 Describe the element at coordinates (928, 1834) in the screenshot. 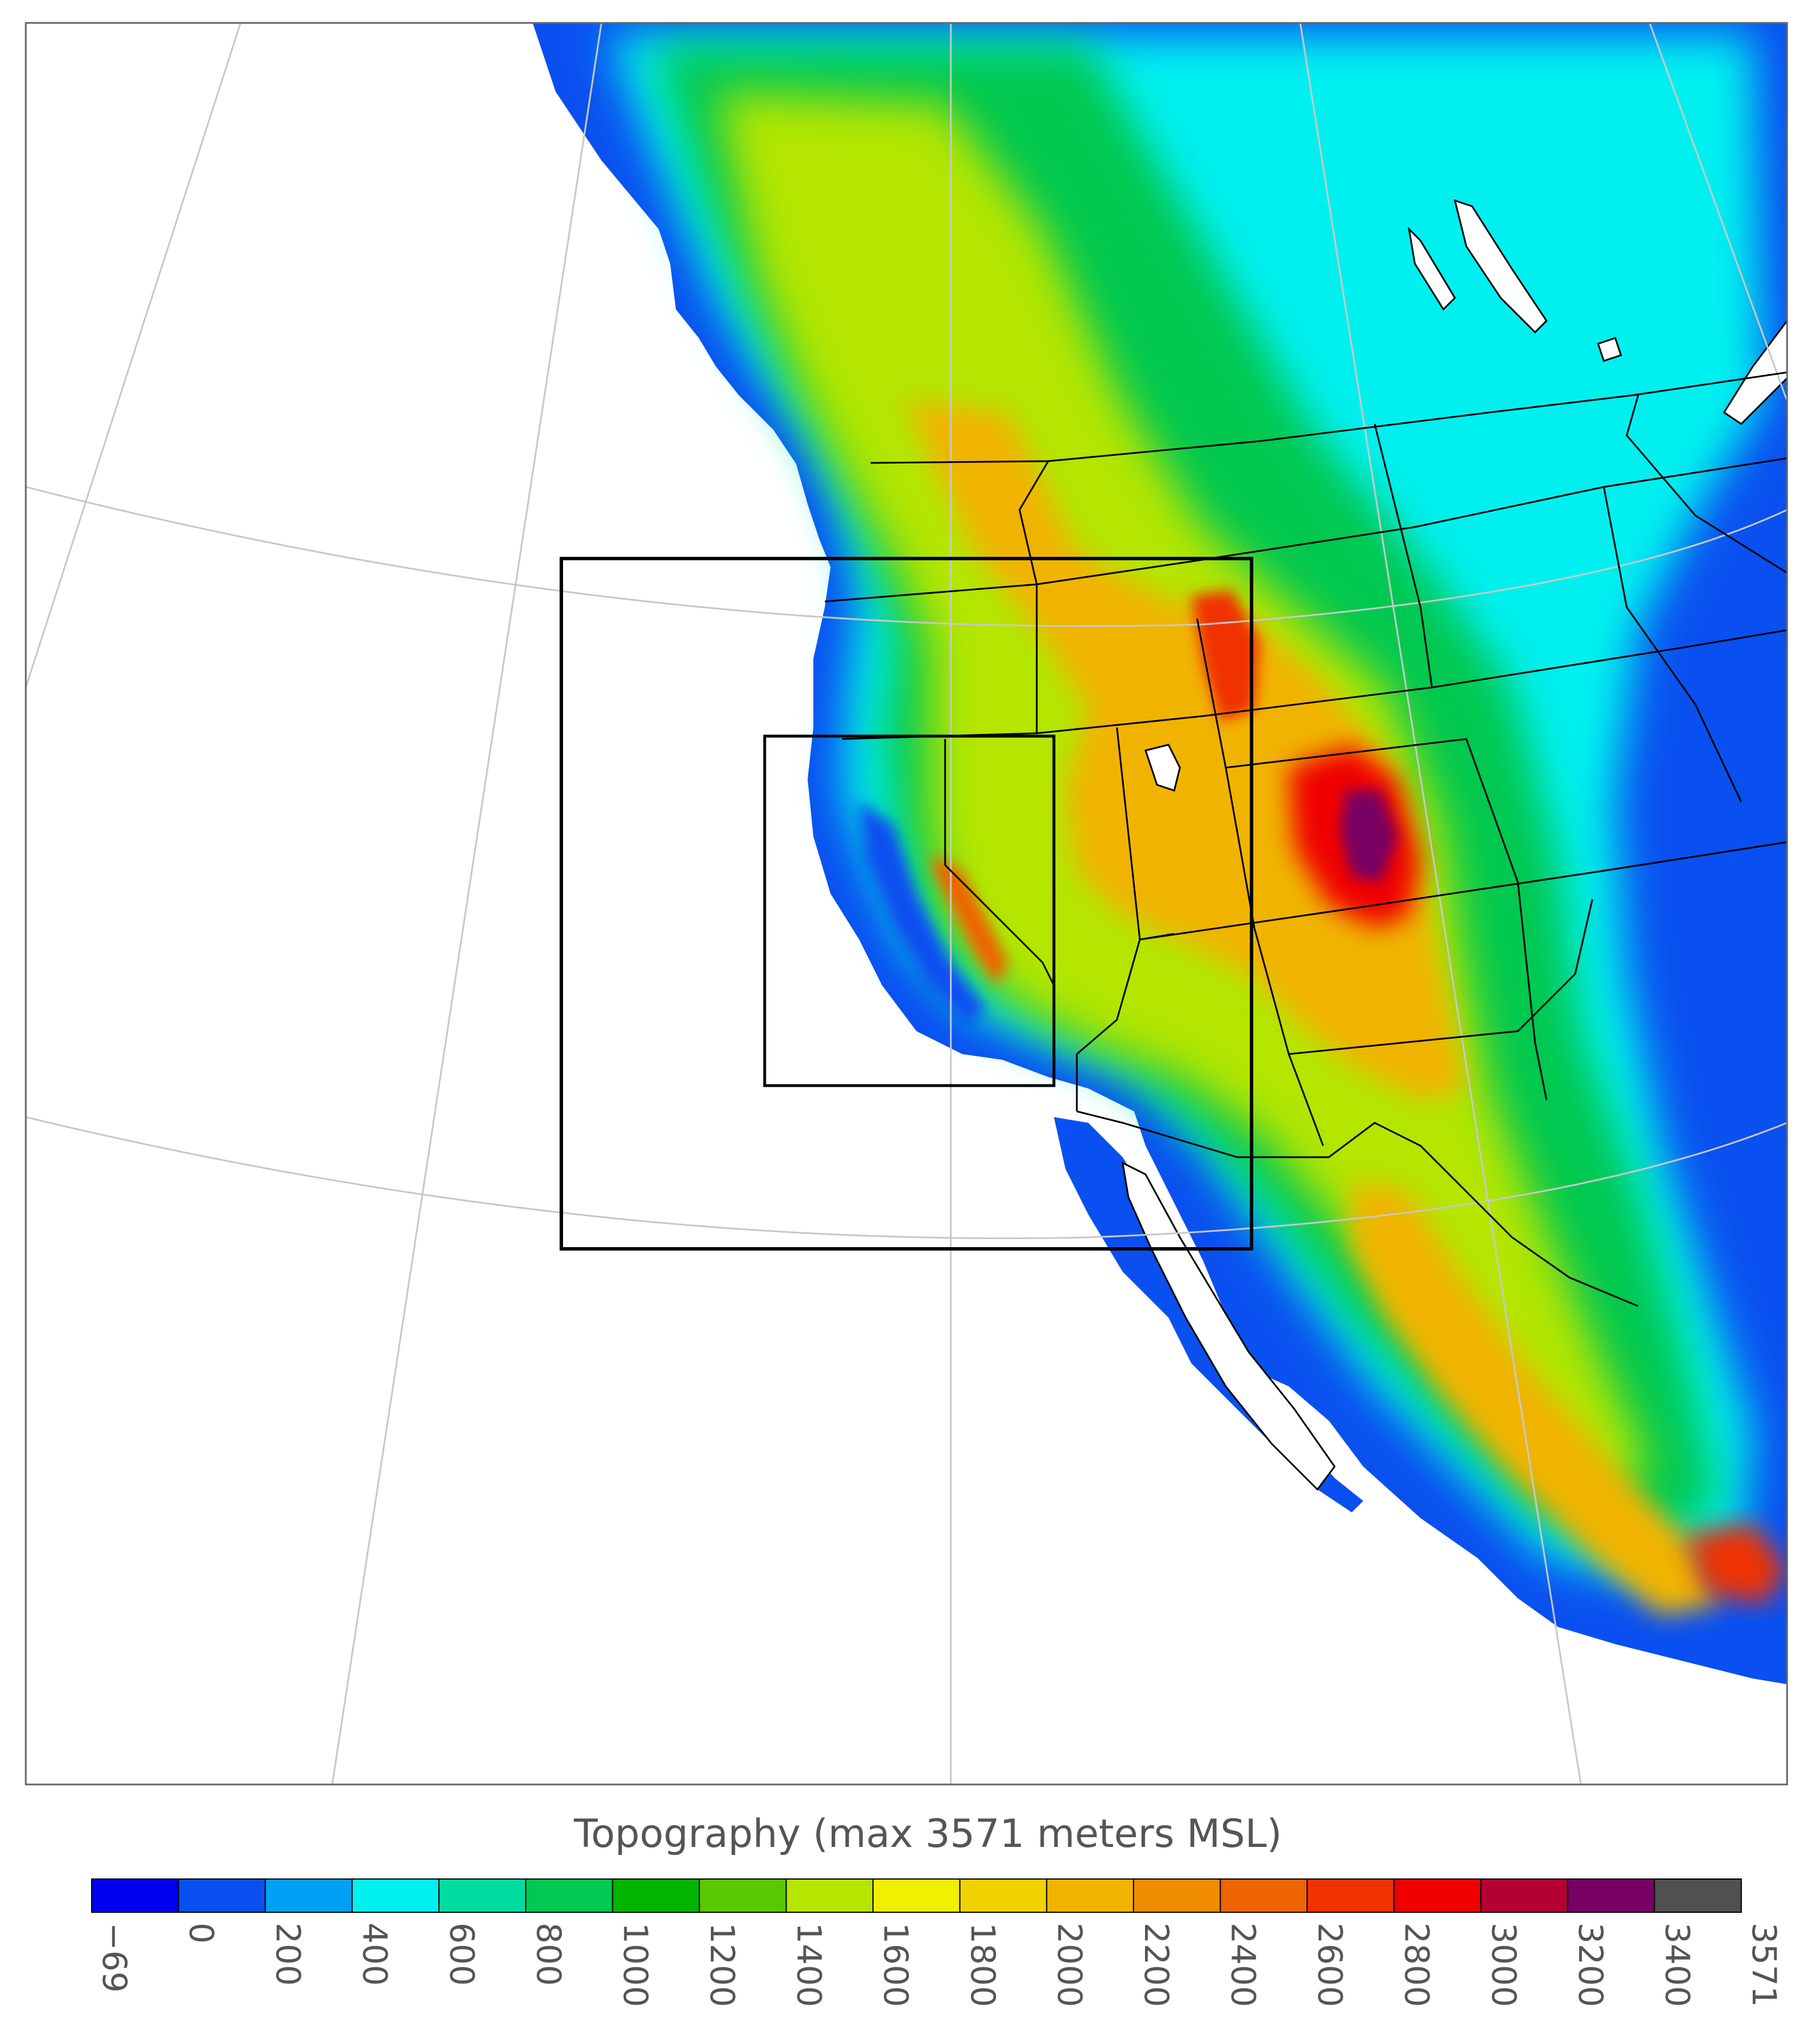

I see `map-title: Topography (max 3571 meters MSL)` at that location.